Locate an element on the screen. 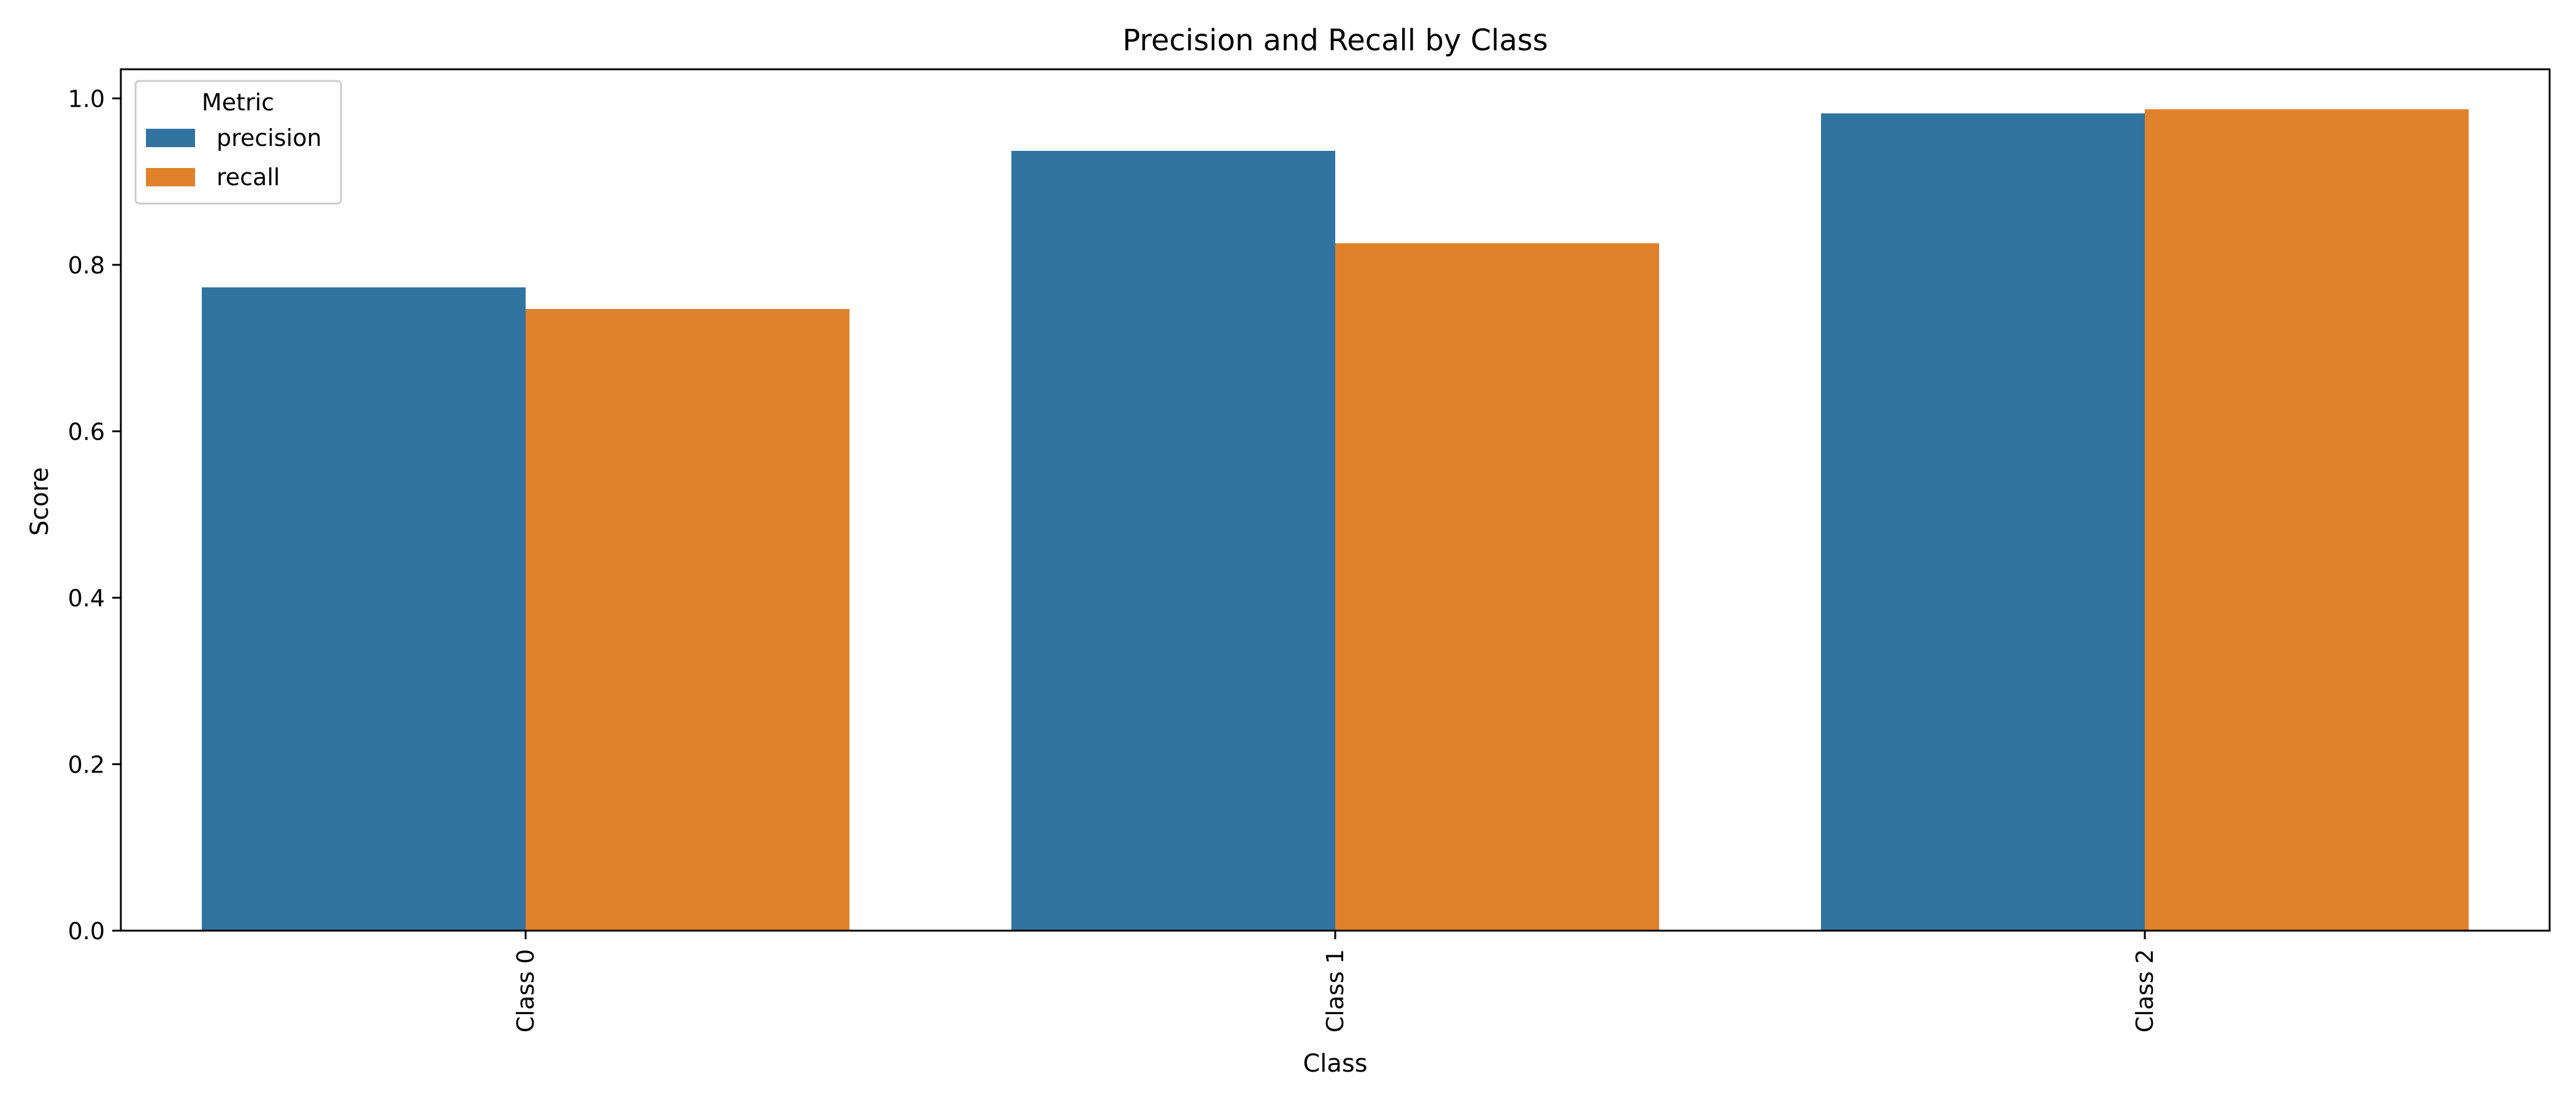 This screenshot has width=2576, height=1106. chart-title: Precision and Recall by Class is located at coordinates (1335, 40).